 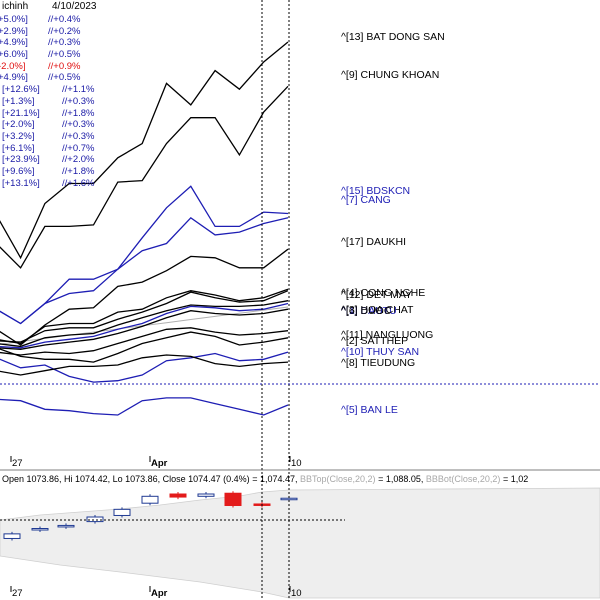 I want to click on change-percent: +6.0%], so click(x=14, y=55).